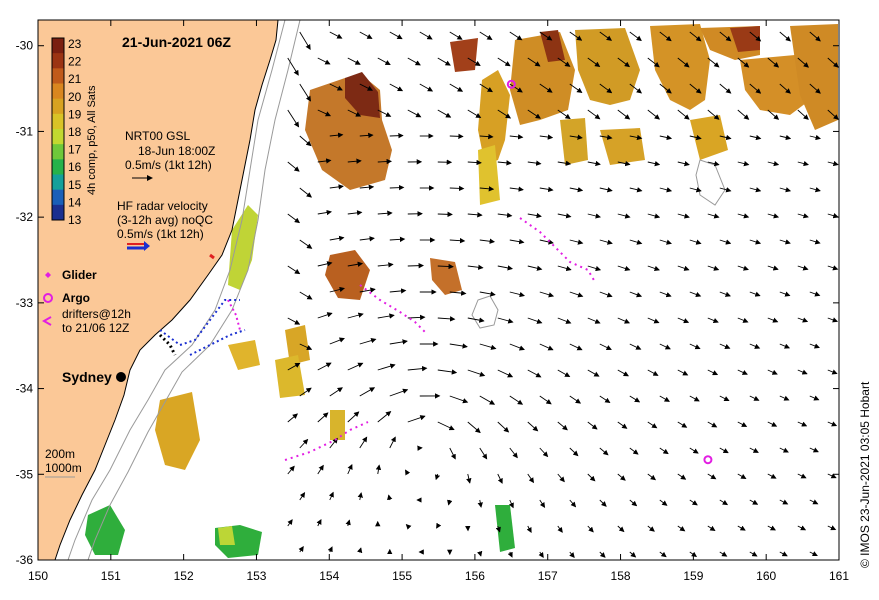 The height and width of the screenshot is (600, 879). Describe the element at coordinates (58, 129) in the screenshot. I see `colorbar-frame` at that location.